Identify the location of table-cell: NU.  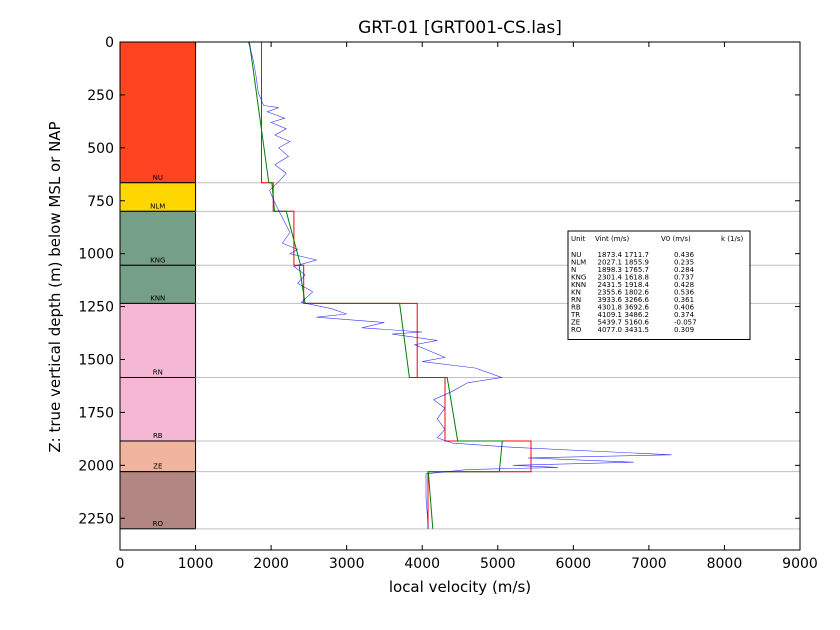
(576, 255).